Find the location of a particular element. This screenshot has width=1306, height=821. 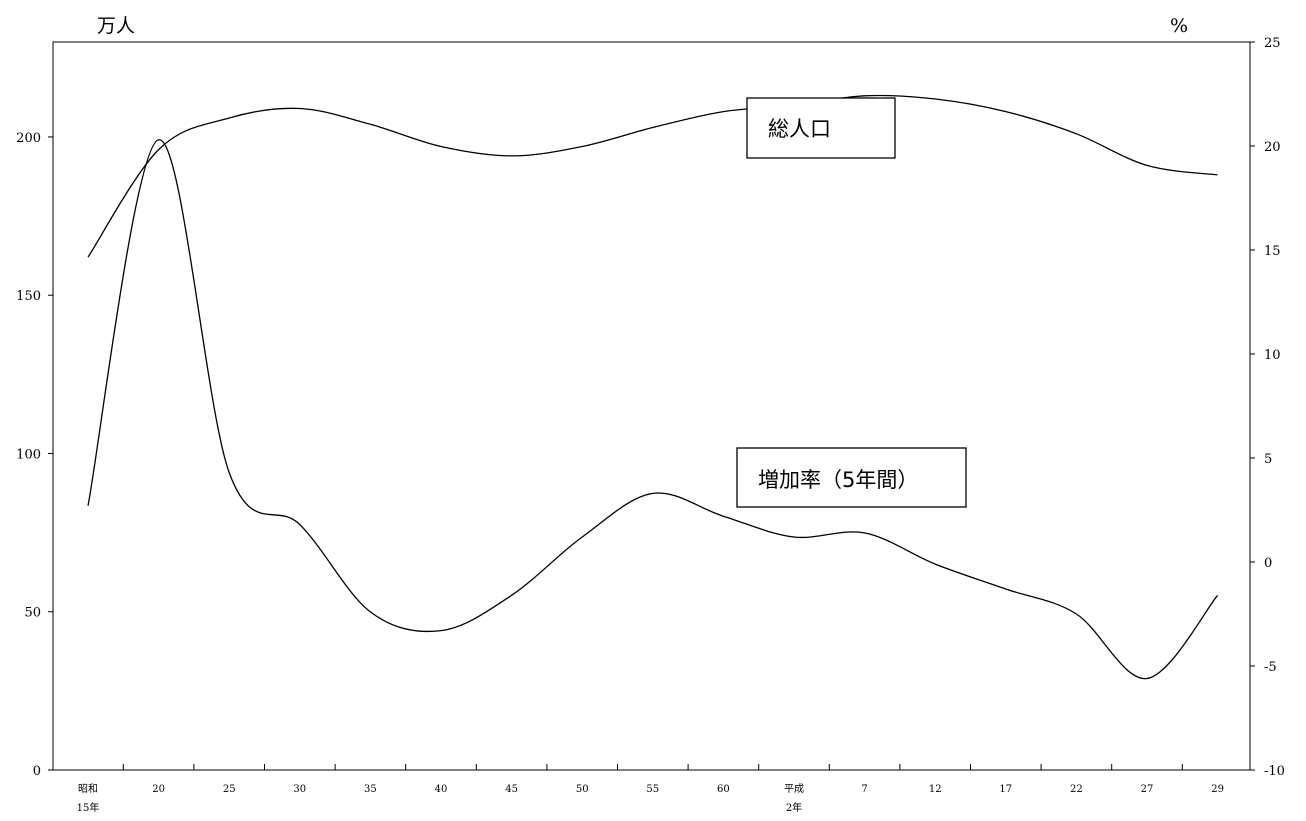

right-axis-unit: % is located at coordinates (1179, 26).